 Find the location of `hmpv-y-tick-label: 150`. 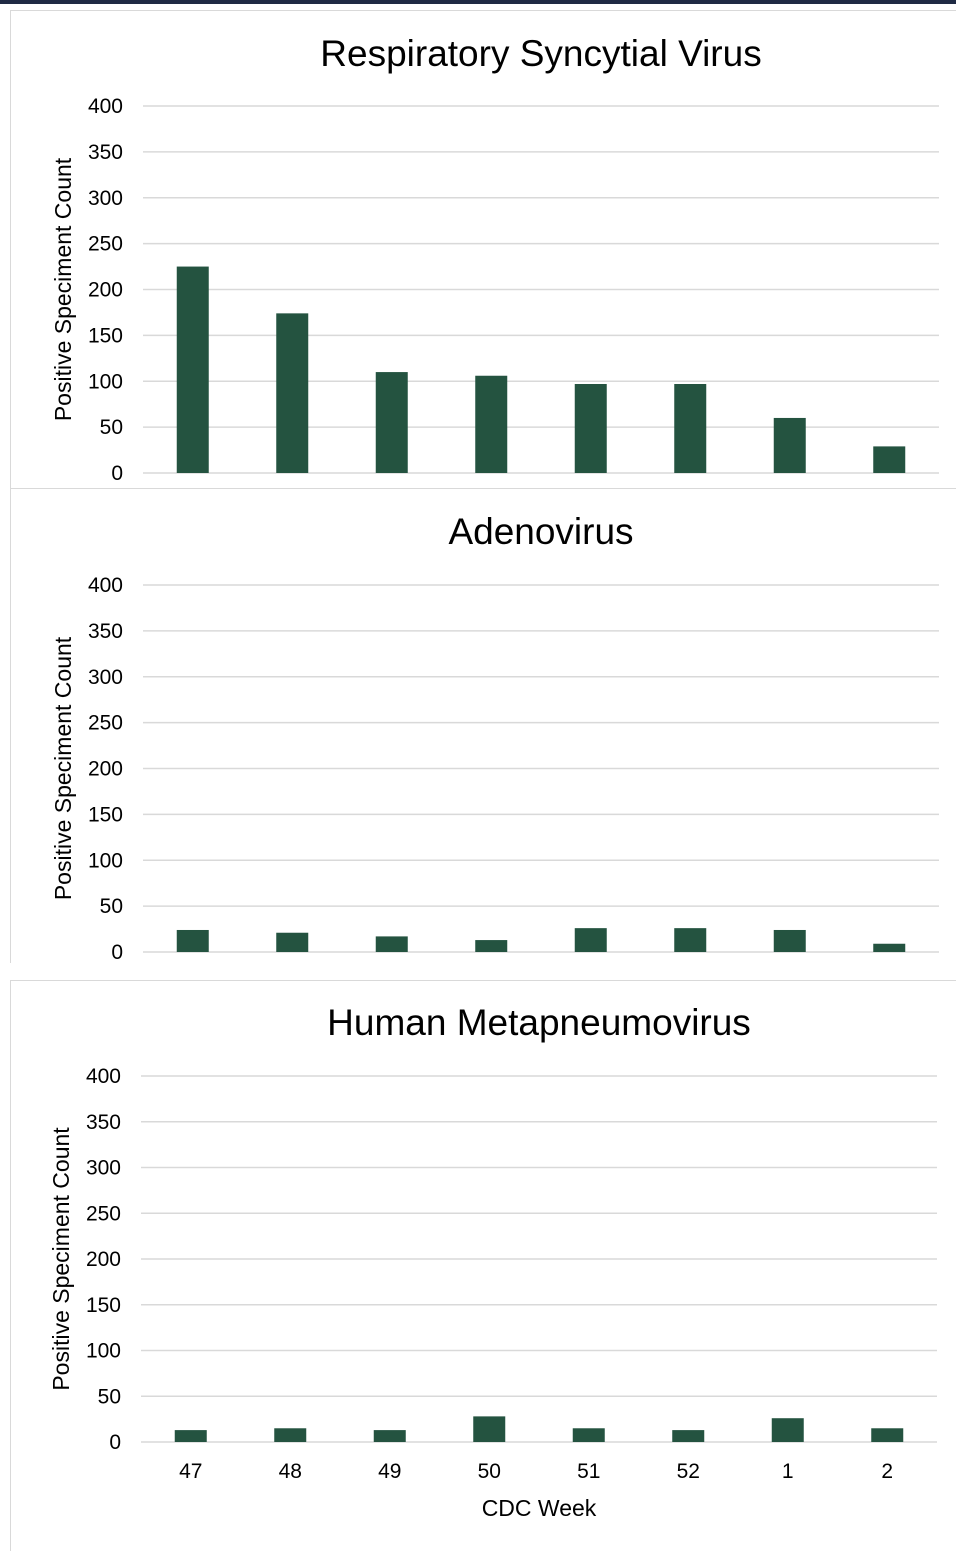

hmpv-y-tick-label: 150 is located at coordinates (103, 1305).